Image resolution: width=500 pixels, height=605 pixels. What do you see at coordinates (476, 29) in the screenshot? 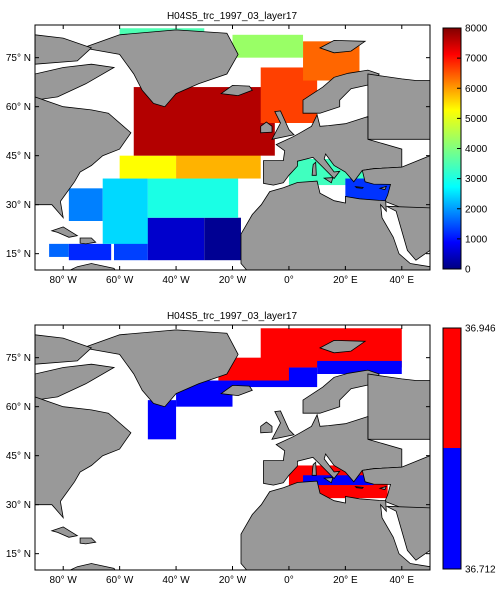
I see `colorbar-tick-label: 8000` at bounding box center [476, 29].